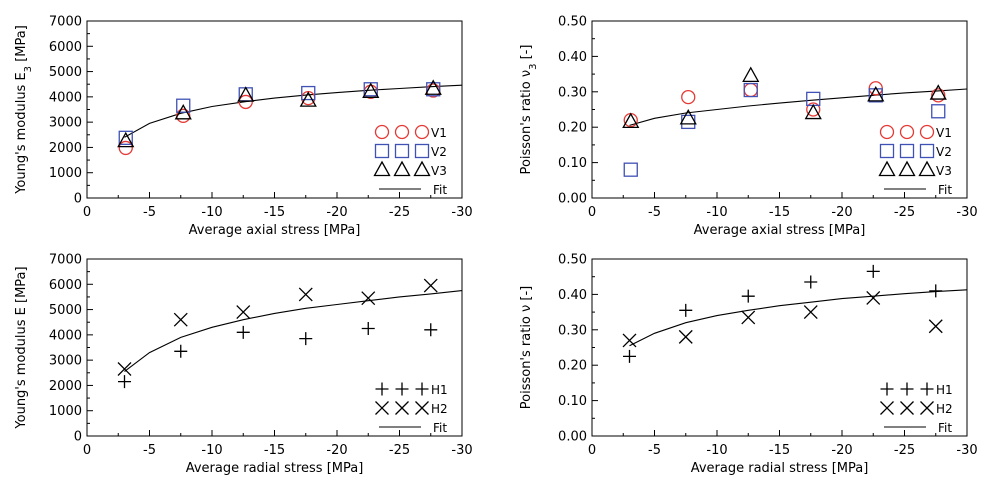  I want to click on y-tick-label: 1000, so click(65, 411).